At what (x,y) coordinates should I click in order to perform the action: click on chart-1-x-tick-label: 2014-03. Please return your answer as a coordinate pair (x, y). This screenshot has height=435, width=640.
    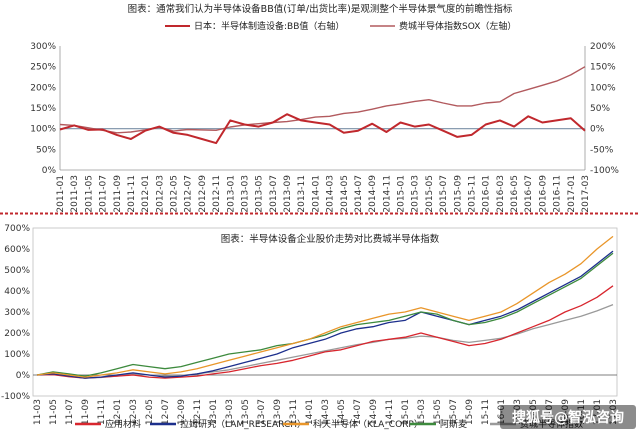
    Looking at the image, I should click on (331, 194).